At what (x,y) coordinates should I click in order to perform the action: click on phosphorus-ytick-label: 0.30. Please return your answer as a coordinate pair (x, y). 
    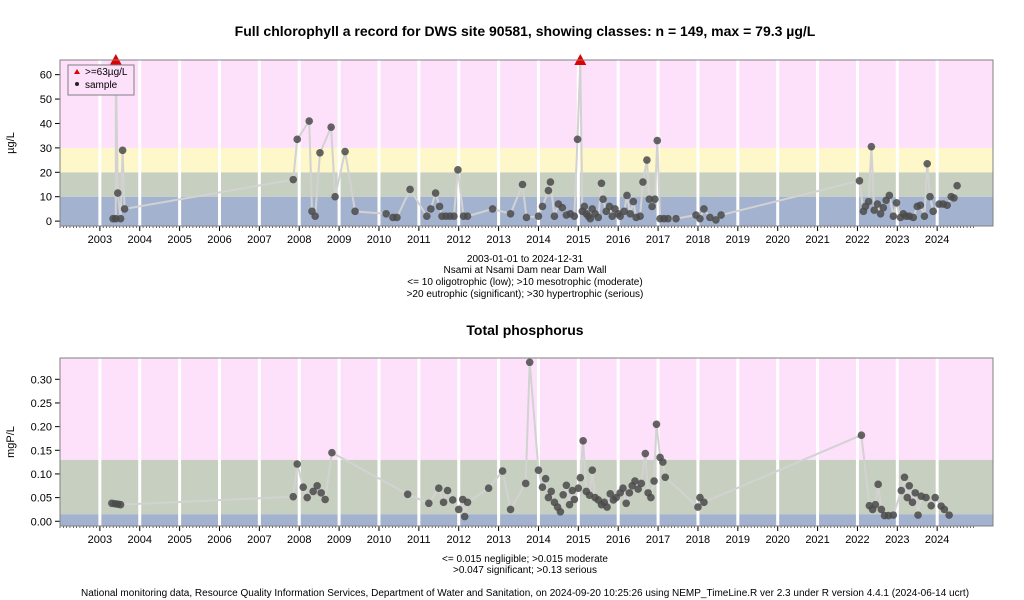
    Looking at the image, I should click on (41, 380).